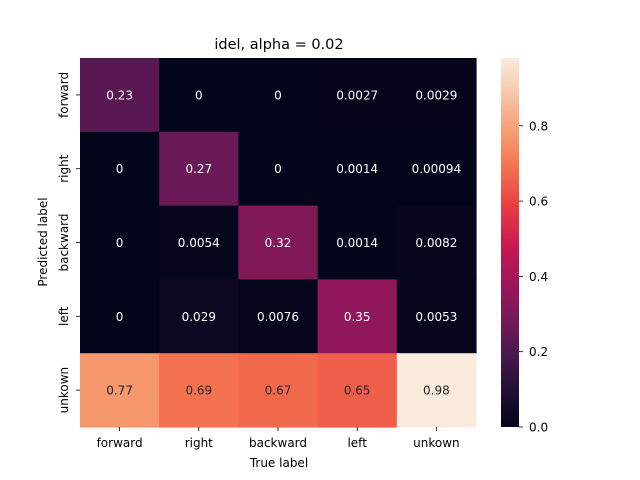  I want to click on y-tick-label: unkown, so click(64, 390).